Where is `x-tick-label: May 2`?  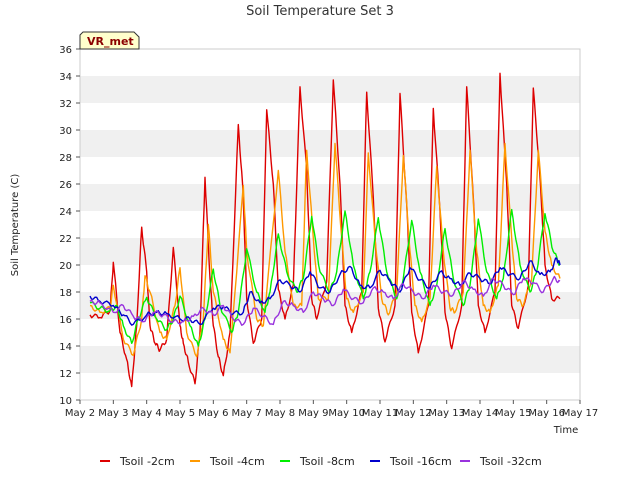 x-tick-label: May 2 is located at coordinates (80, 413).